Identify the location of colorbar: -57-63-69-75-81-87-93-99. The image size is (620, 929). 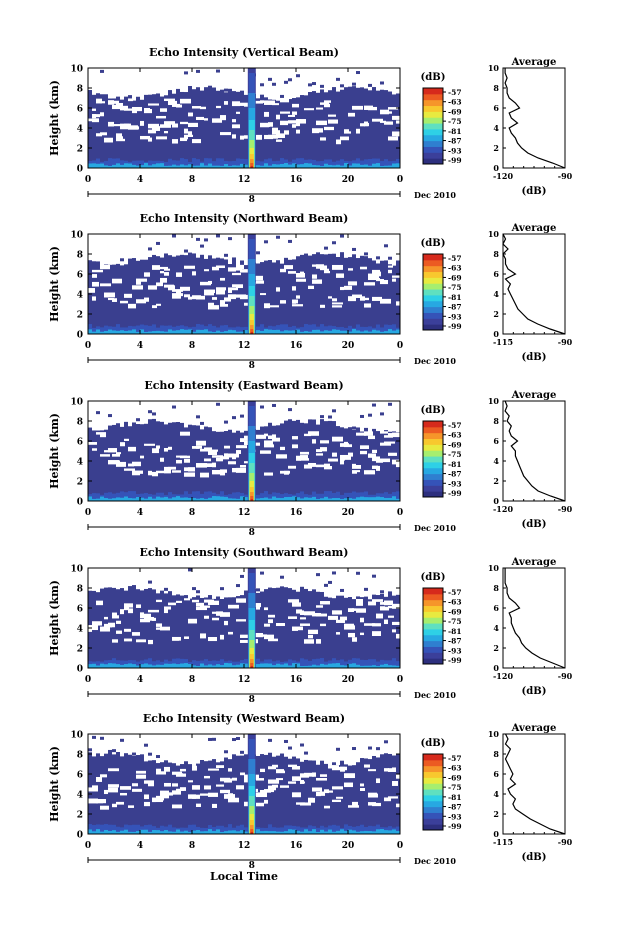
(442, 459).